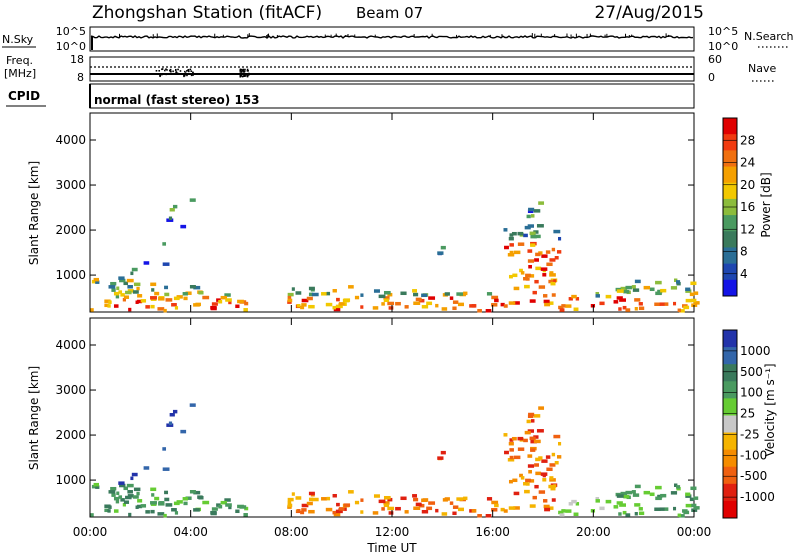 This screenshot has height=554, width=800. What do you see at coordinates (24, 96) in the screenshot?
I see `cpid-label: CPID` at bounding box center [24, 96].